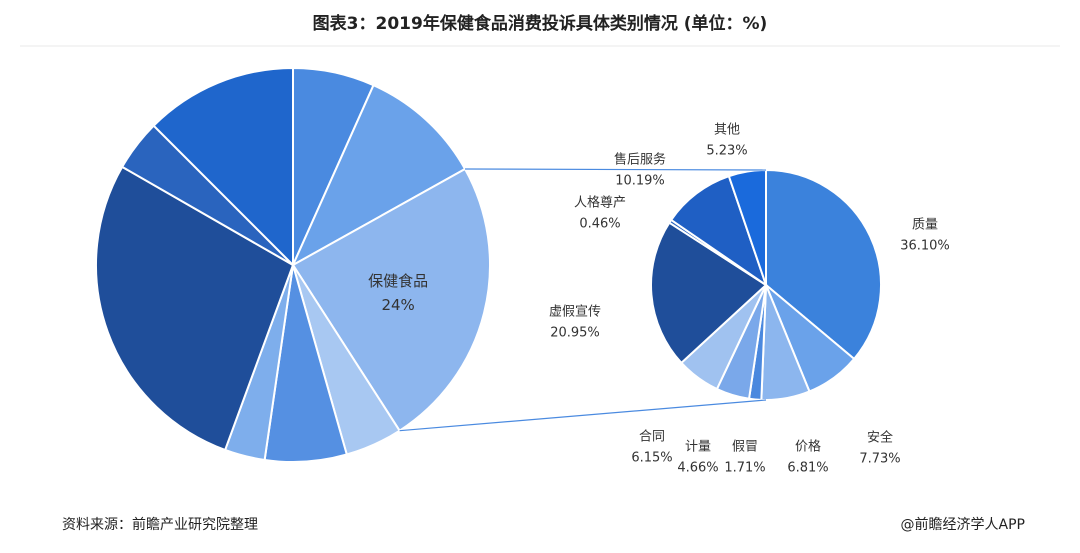 The image size is (1080, 553). I want to click on slice-label: 合同, so click(652, 437).